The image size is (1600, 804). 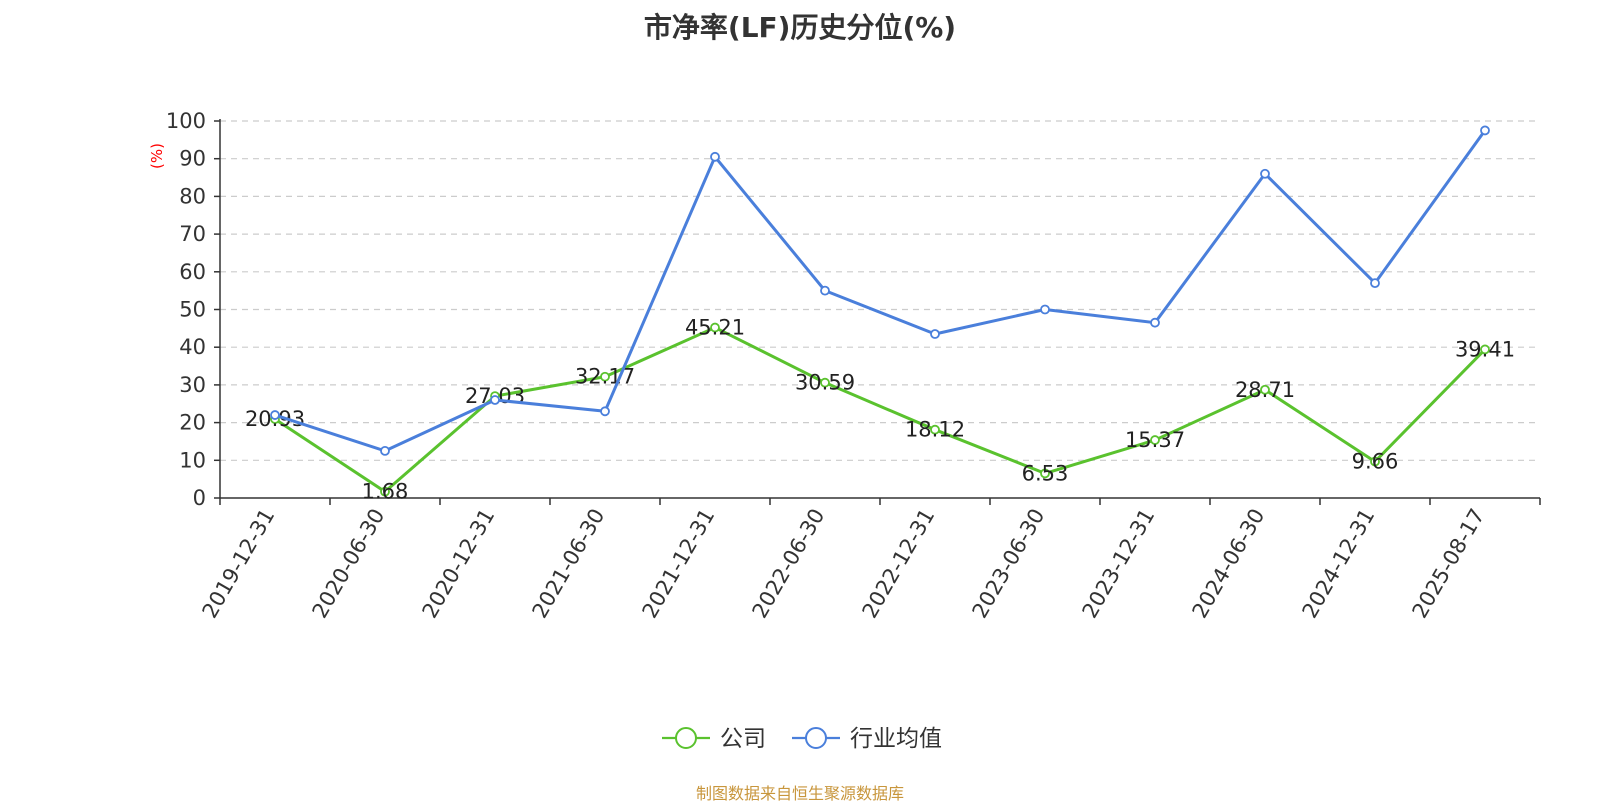 I want to click on data-label: 39.41, so click(x=1485, y=349).